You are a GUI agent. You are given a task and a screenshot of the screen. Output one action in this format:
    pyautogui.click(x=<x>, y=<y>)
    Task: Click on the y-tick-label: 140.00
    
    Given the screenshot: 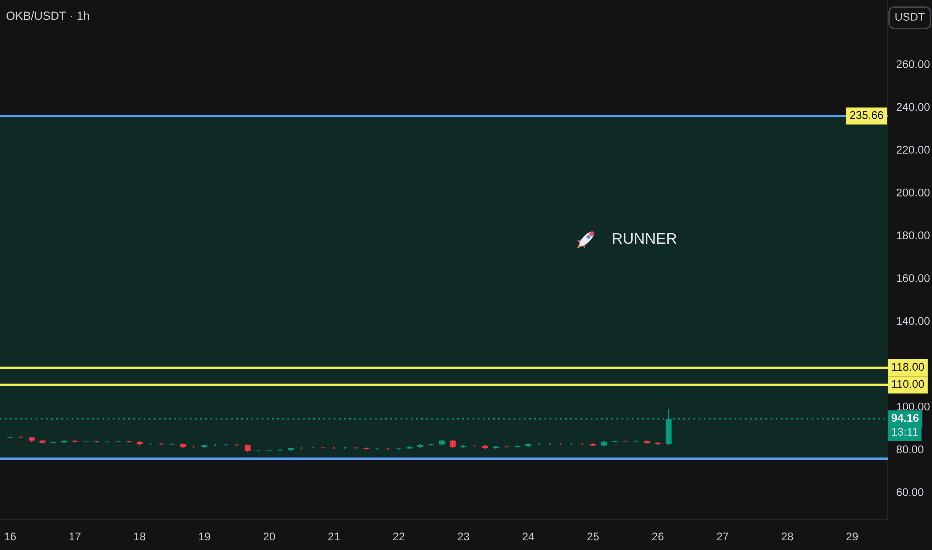 What is the action you would take?
    pyautogui.click(x=913, y=321)
    